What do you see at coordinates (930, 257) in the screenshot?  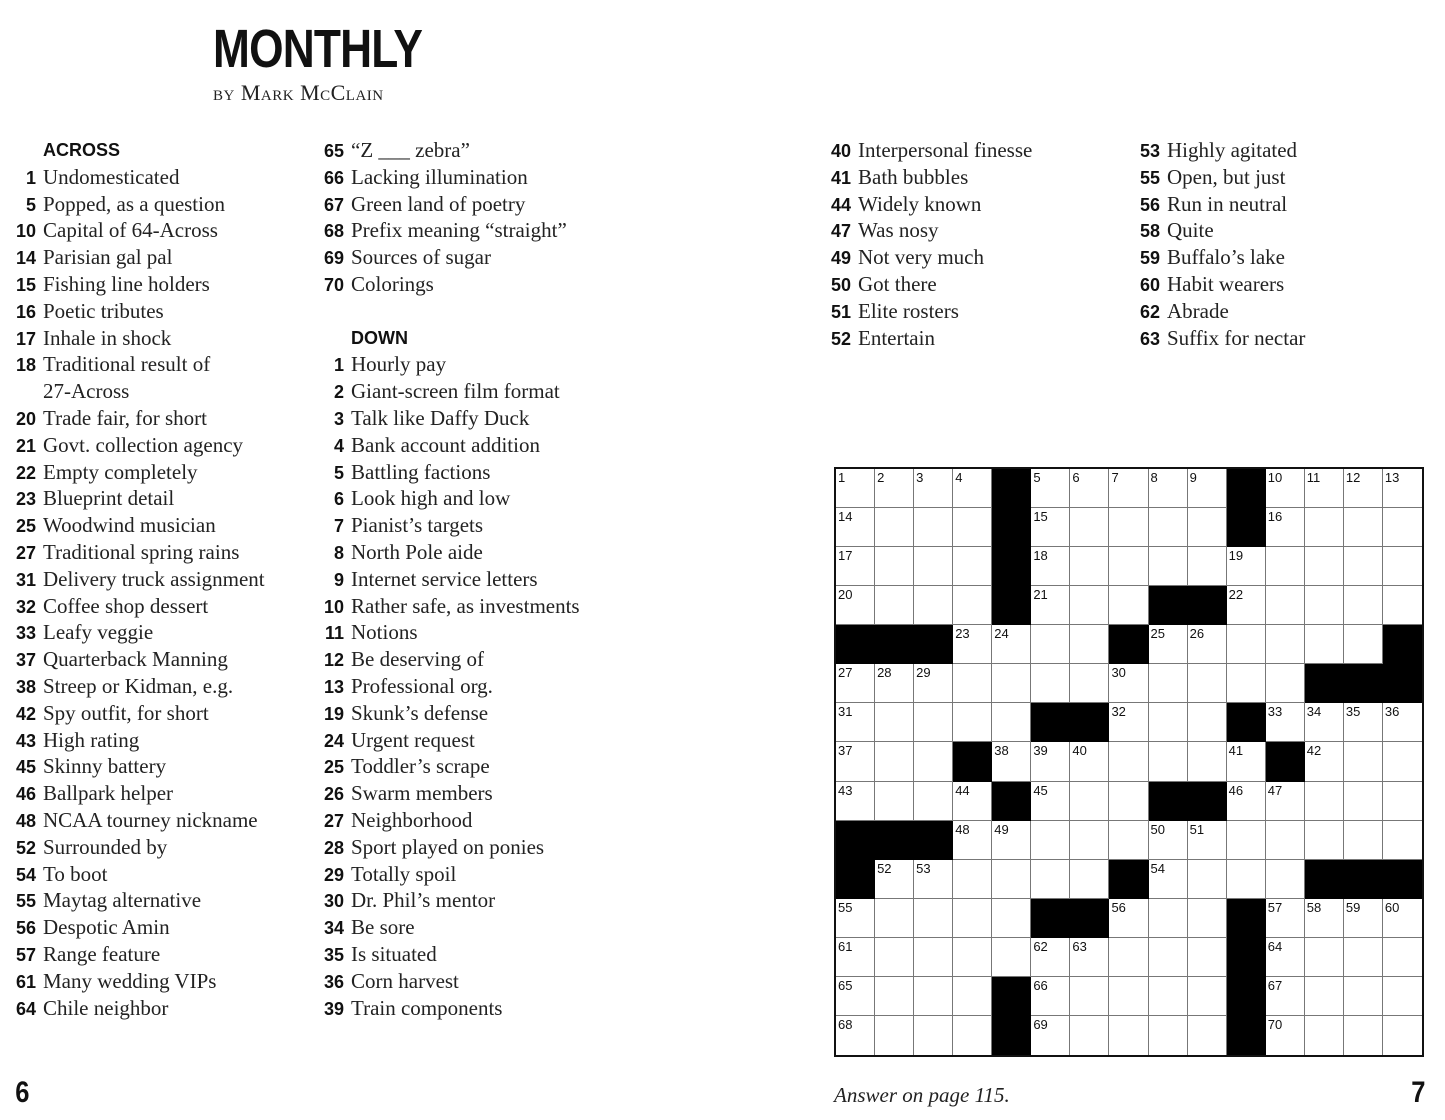 I see `clue-down: 49 Not very much` at bounding box center [930, 257].